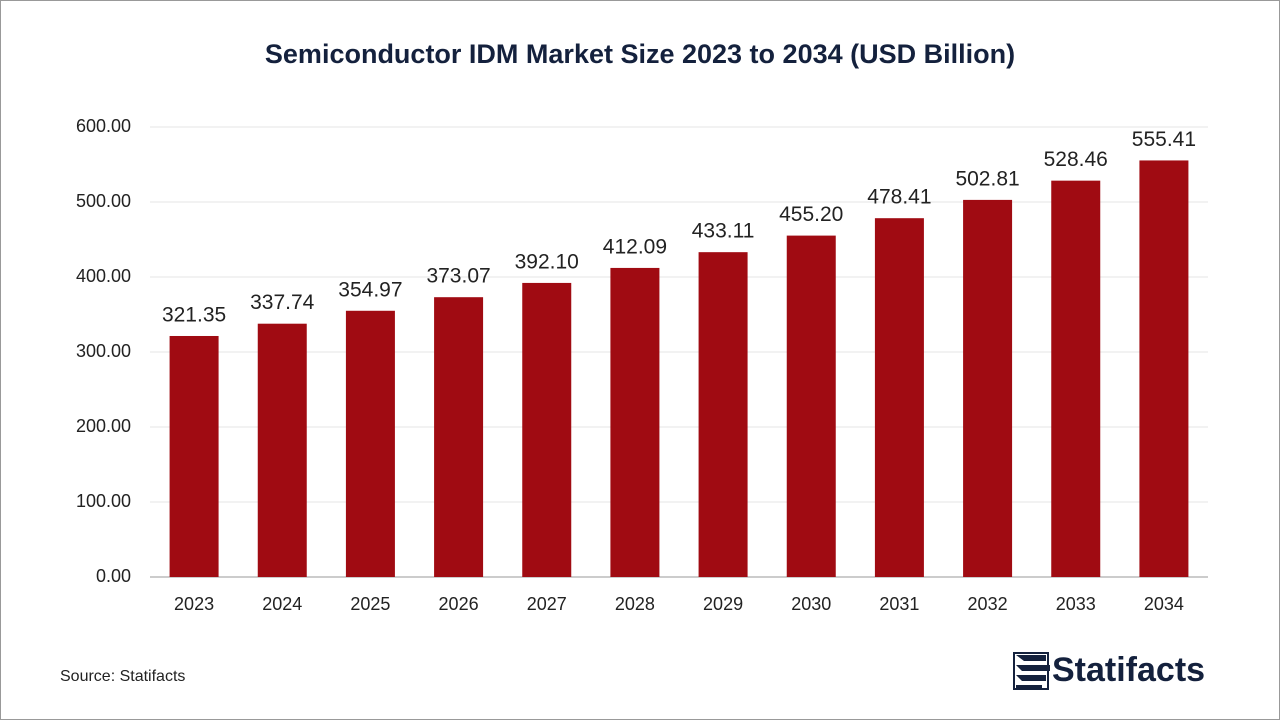  What do you see at coordinates (103, 351) in the screenshot?
I see `y-tick-label: 300.00` at bounding box center [103, 351].